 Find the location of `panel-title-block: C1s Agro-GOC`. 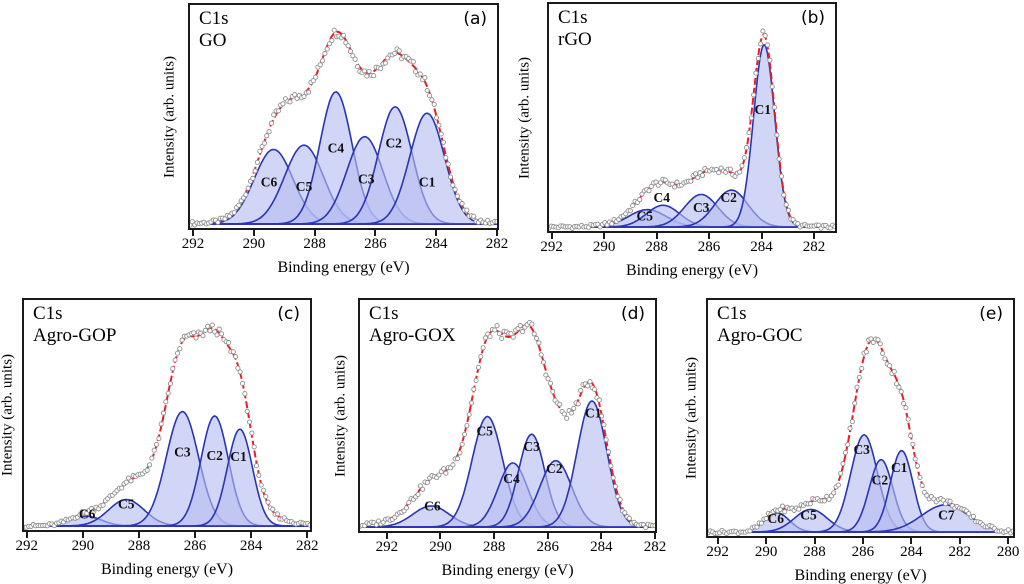

panel-title-block: C1s Agro-GOC is located at coordinates (760, 325).